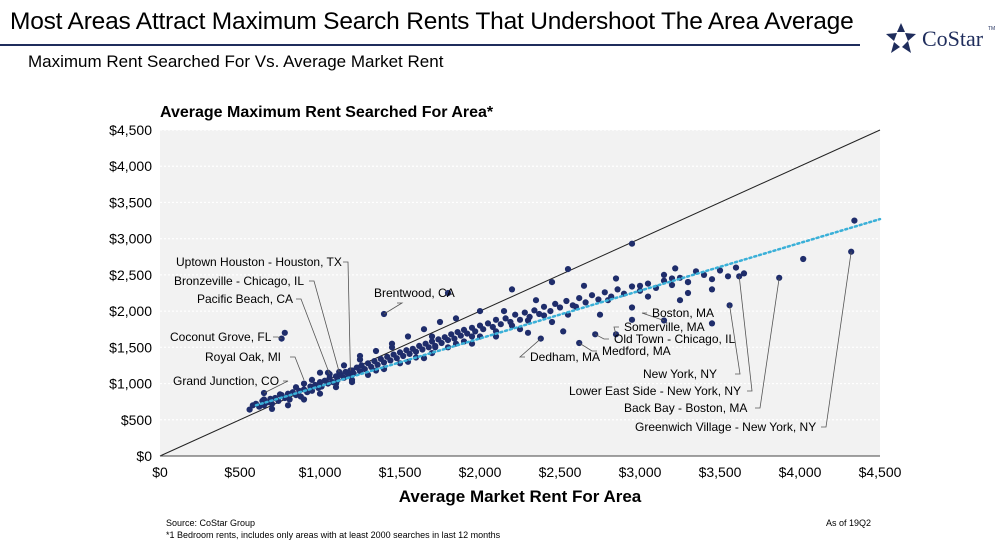 Image resolution: width=1000 pixels, height=559 pixels. What do you see at coordinates (685, 408) in the screenshot?
I see `point-label: Back Bay - Boston, MA` at bounding box center [685, 408].